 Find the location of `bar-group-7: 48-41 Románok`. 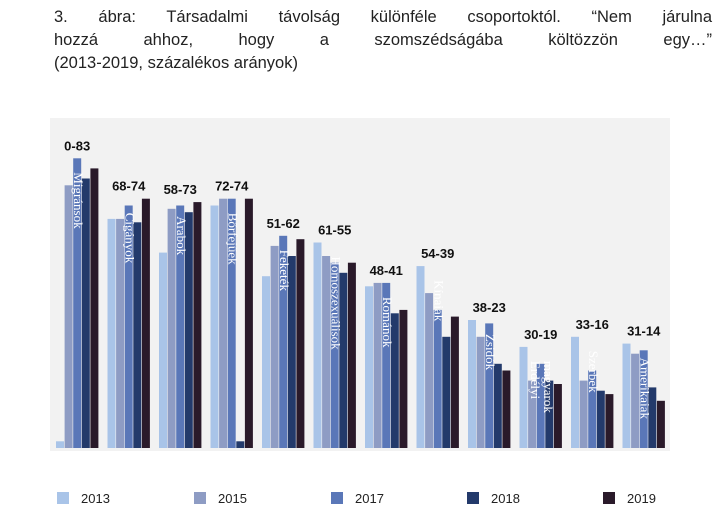

bar-group-7: 48-41 Románok is located at coordinates (386, 355).